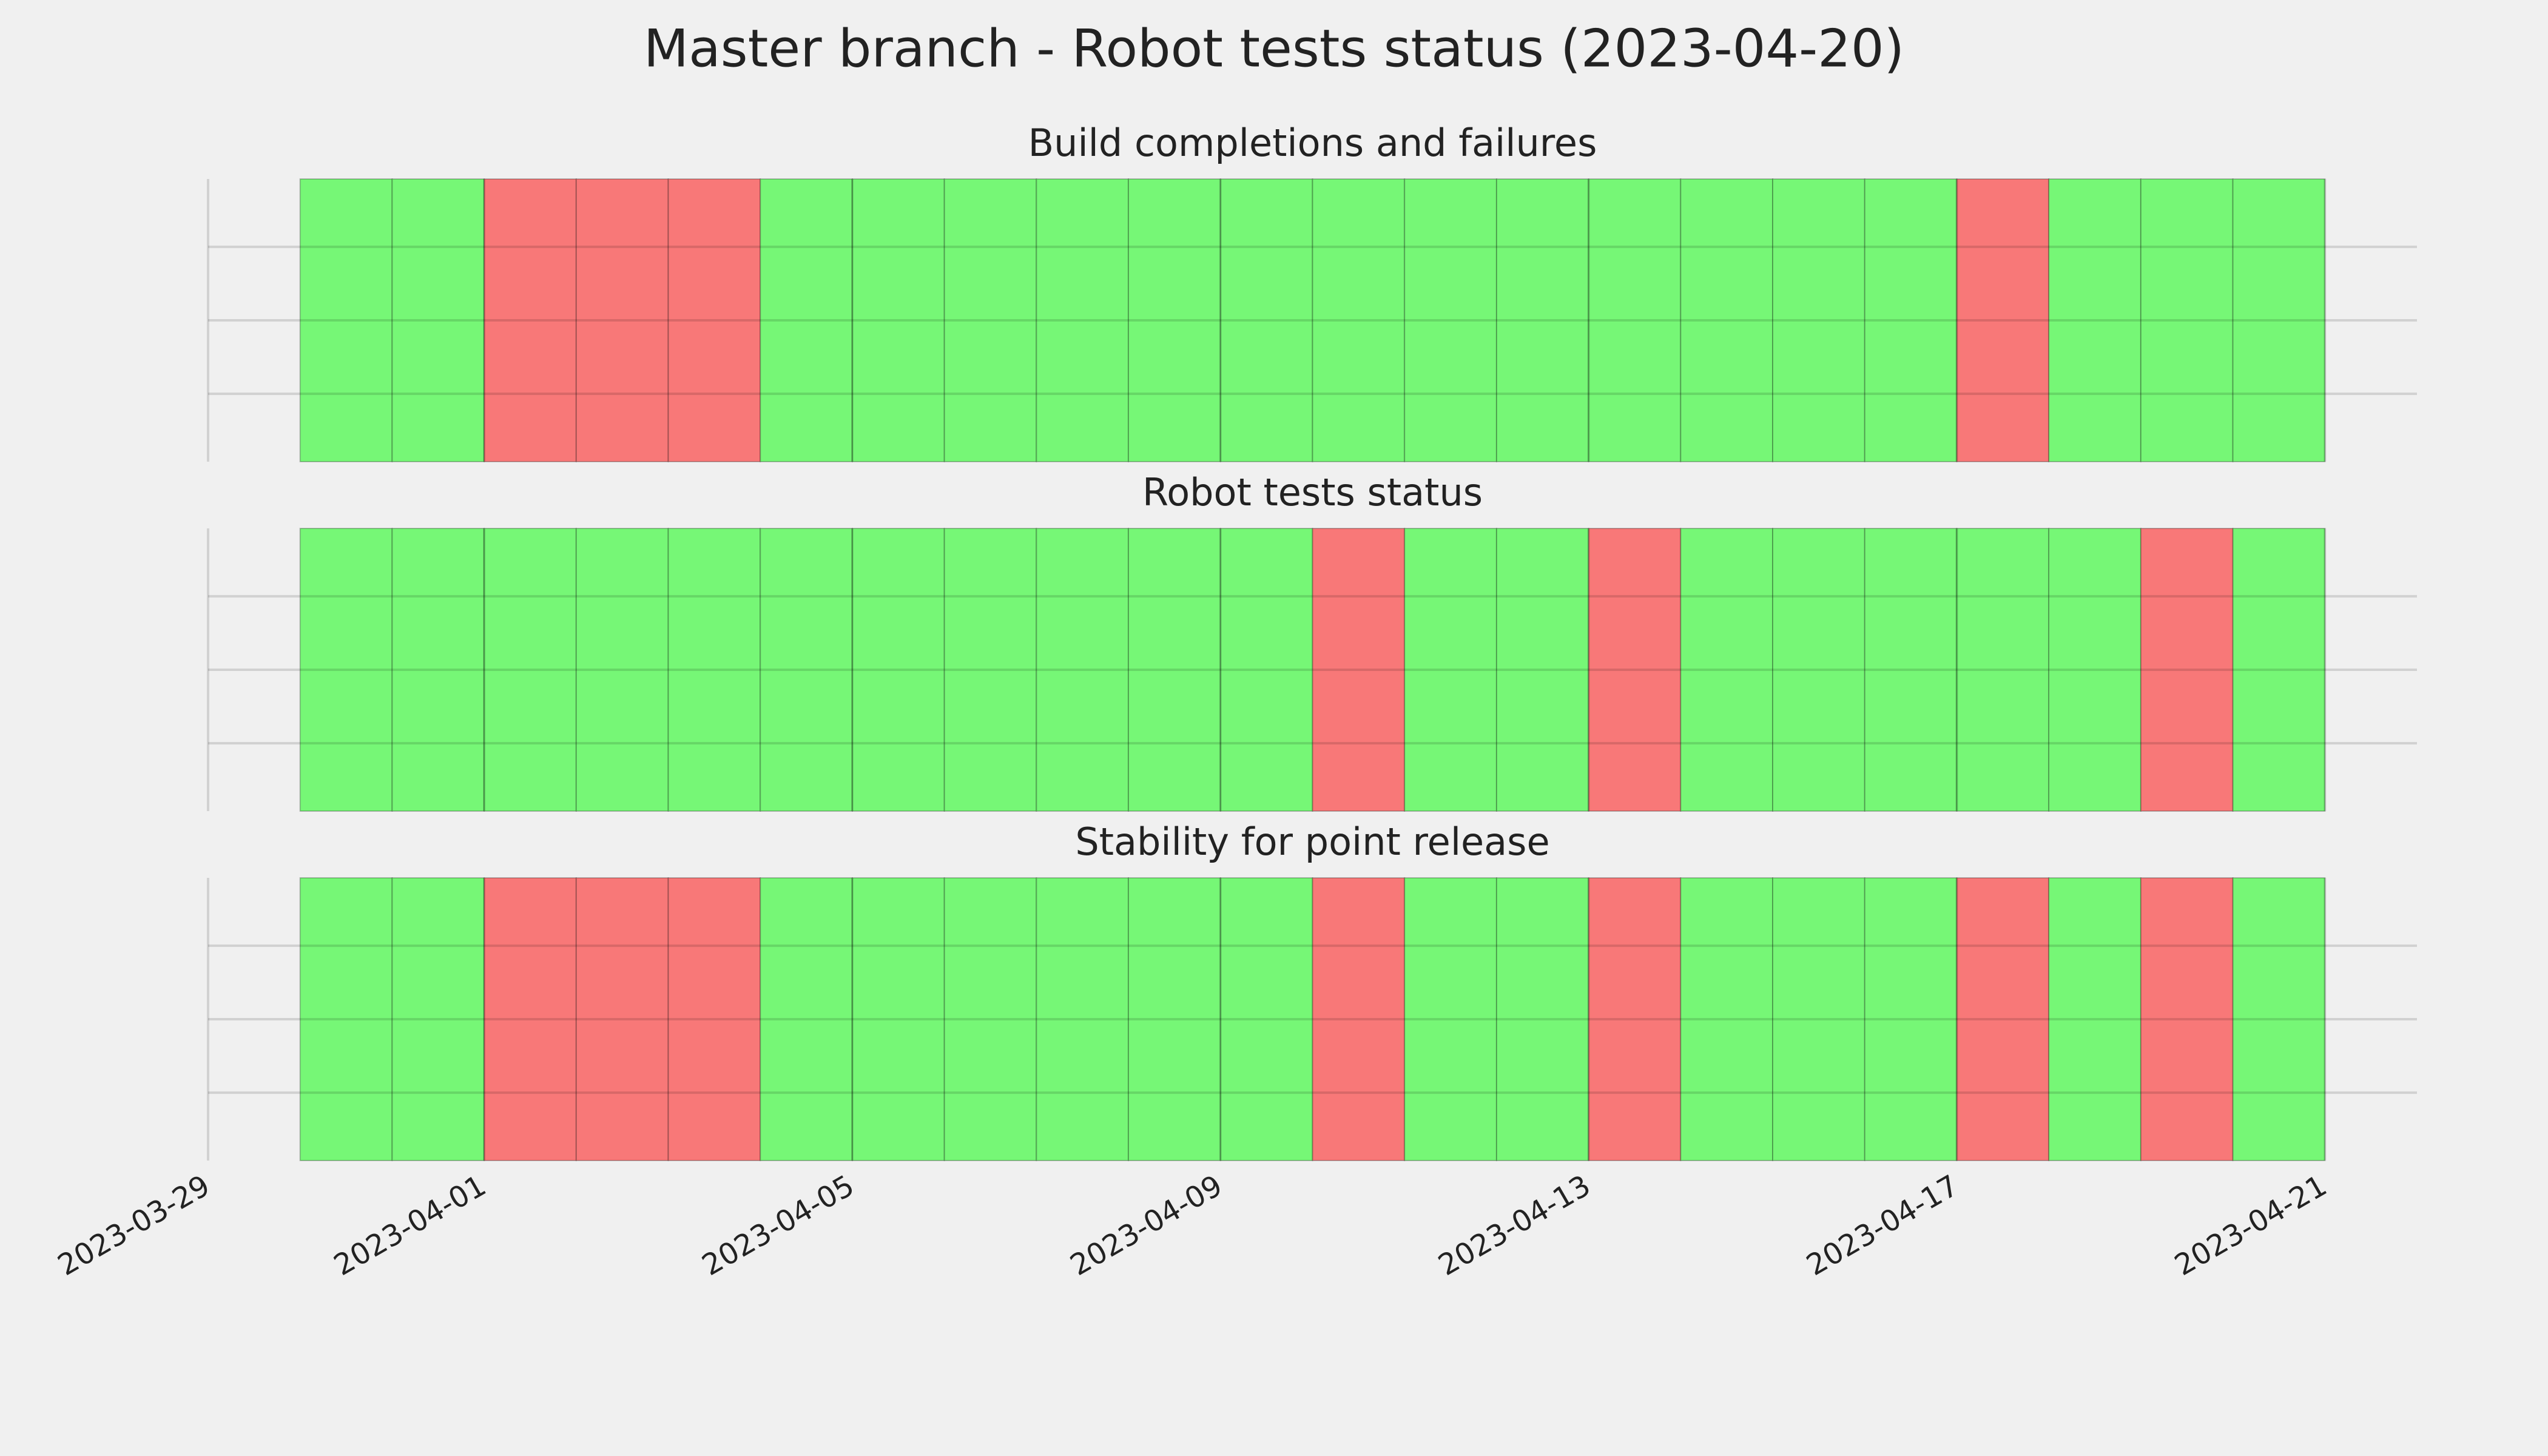 The height and width of the screenshot is (1456, 2548). What do you see at coordinates (1312, 143) in the screenshot?
I see `subplot-title: Build completions and failures` at bounding box center [1312, 143].